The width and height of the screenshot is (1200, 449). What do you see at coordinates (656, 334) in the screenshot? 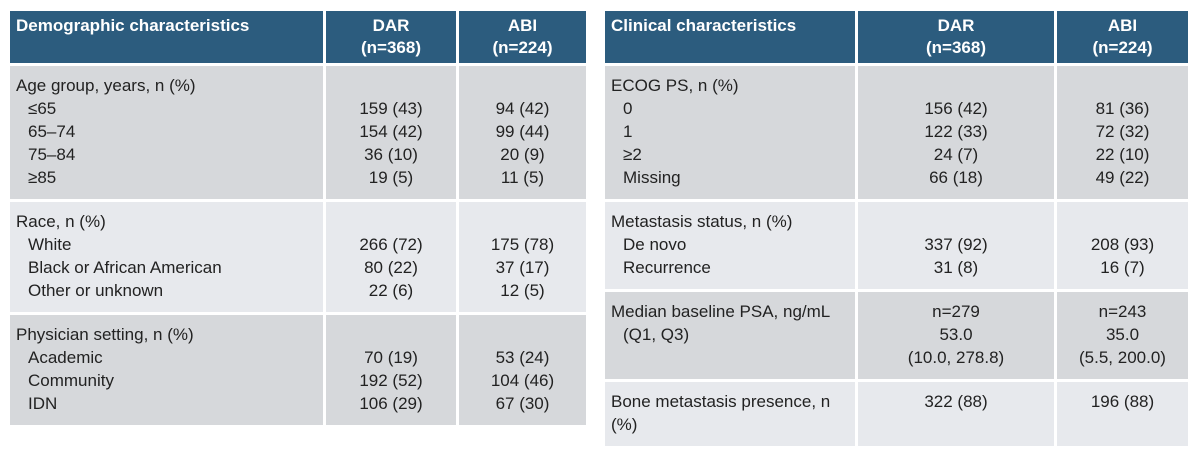
I see `row-label: (Q1, Q3)` at bounding box center [656, 334].